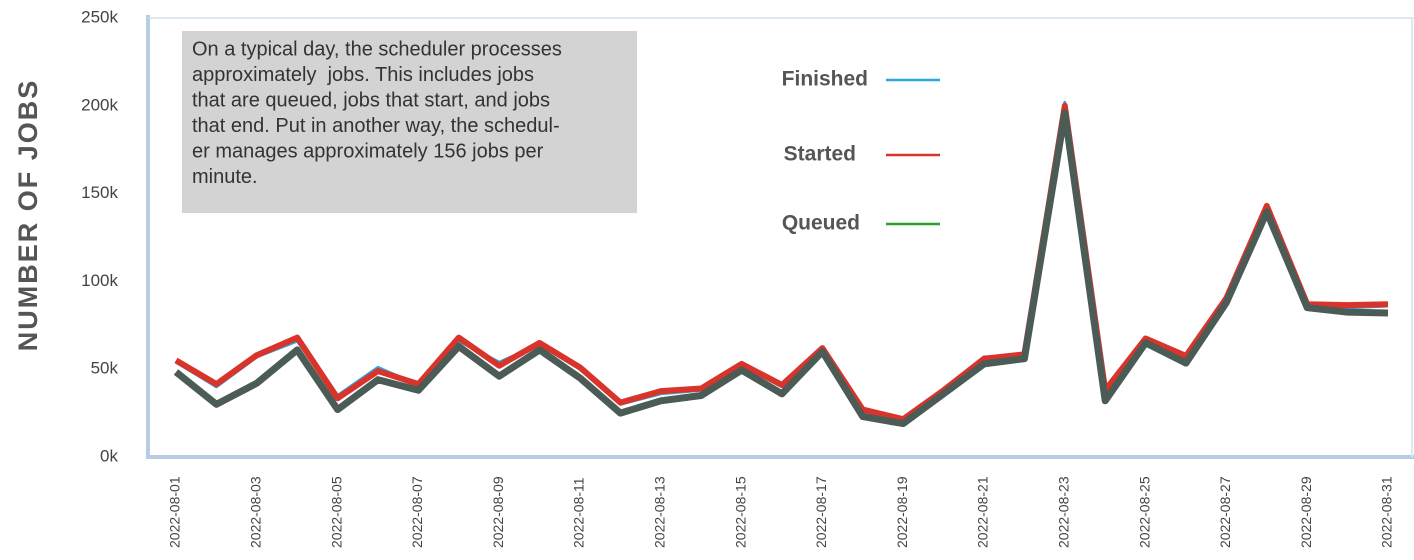  What do you see at coordinates (820, 154) in the screenshot?
I see `legend-label: Started` at bounding box center [820, 154].